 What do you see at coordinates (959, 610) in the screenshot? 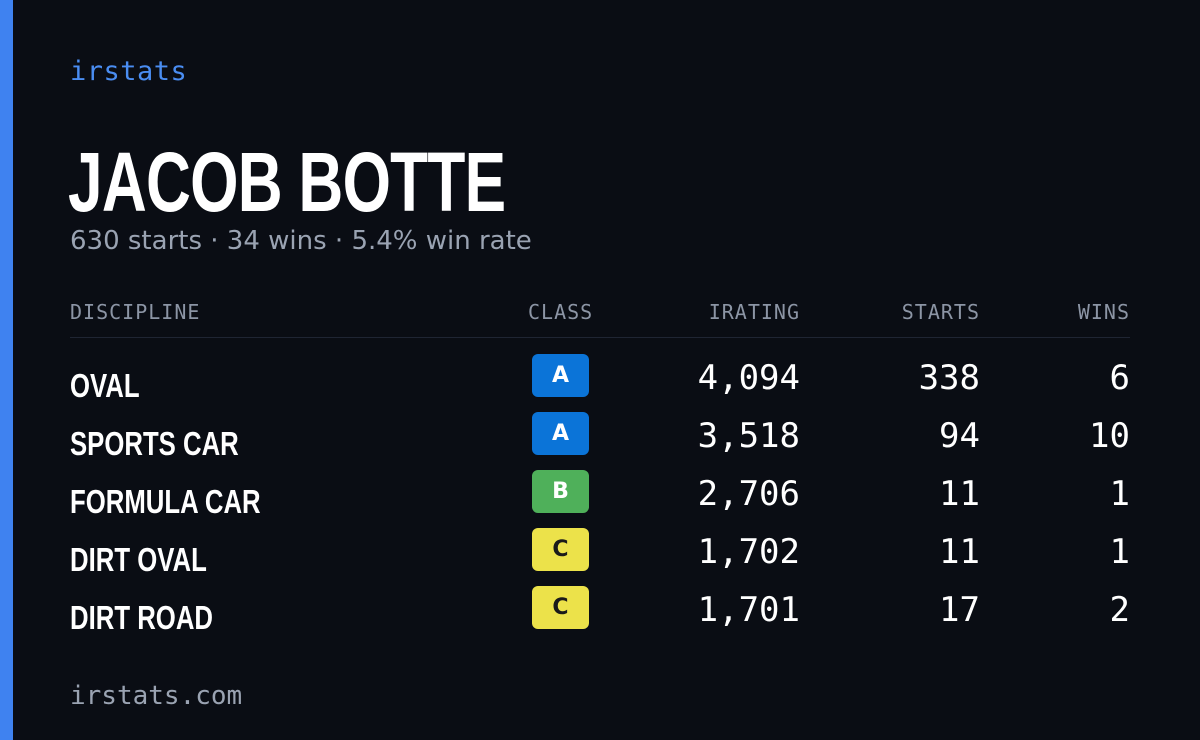
I see `starts-value: 17` at bounding box center [959, 610].